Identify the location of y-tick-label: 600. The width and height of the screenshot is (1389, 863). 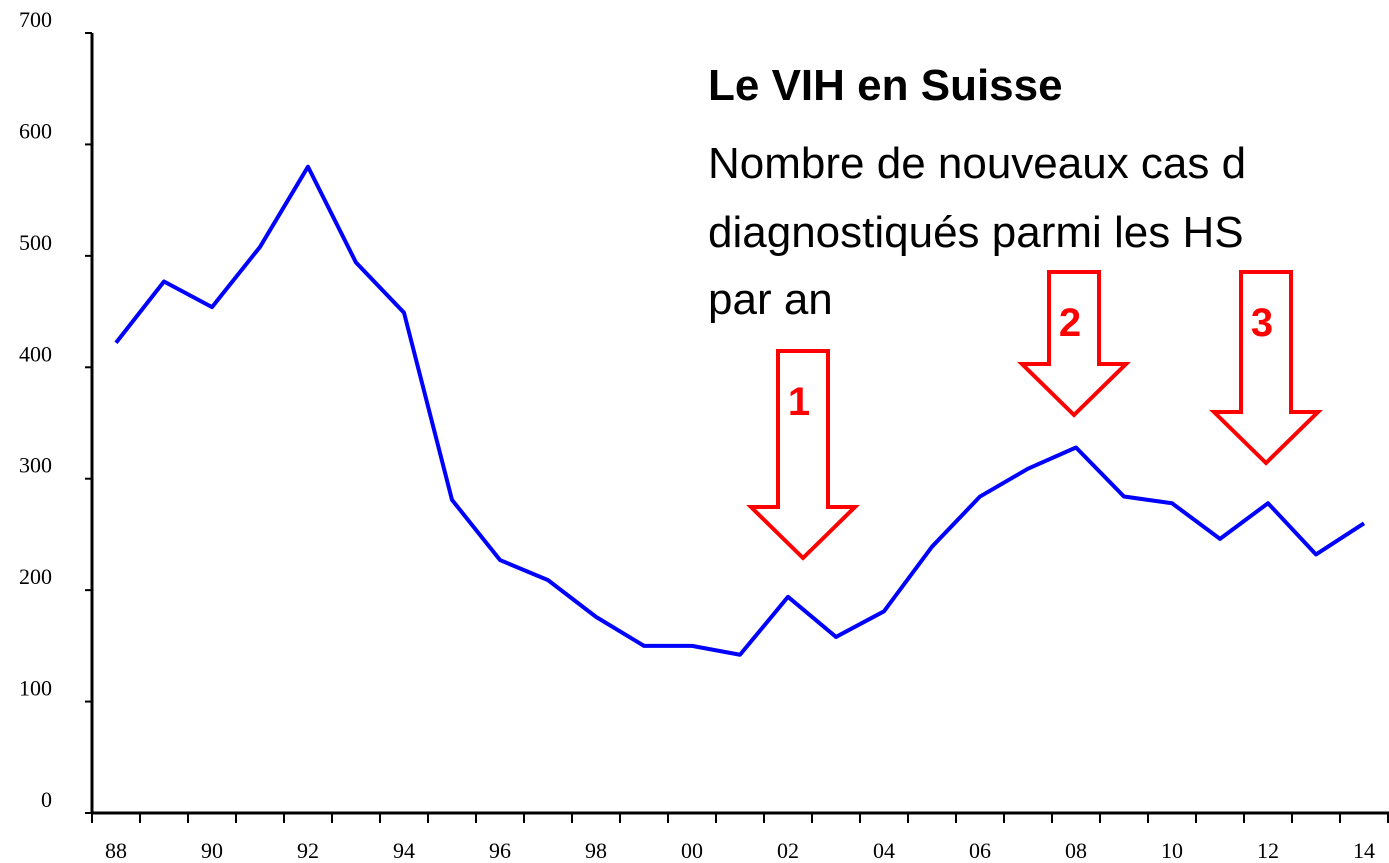
(35, 130).